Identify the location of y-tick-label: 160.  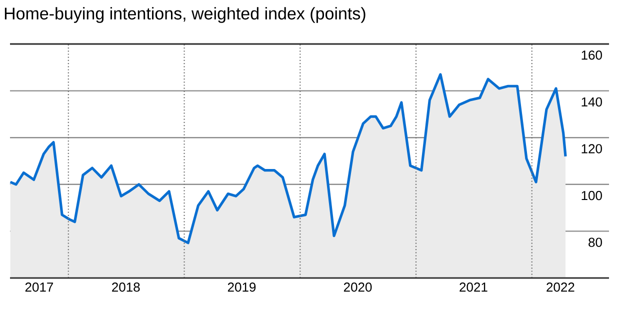
(592, 55).